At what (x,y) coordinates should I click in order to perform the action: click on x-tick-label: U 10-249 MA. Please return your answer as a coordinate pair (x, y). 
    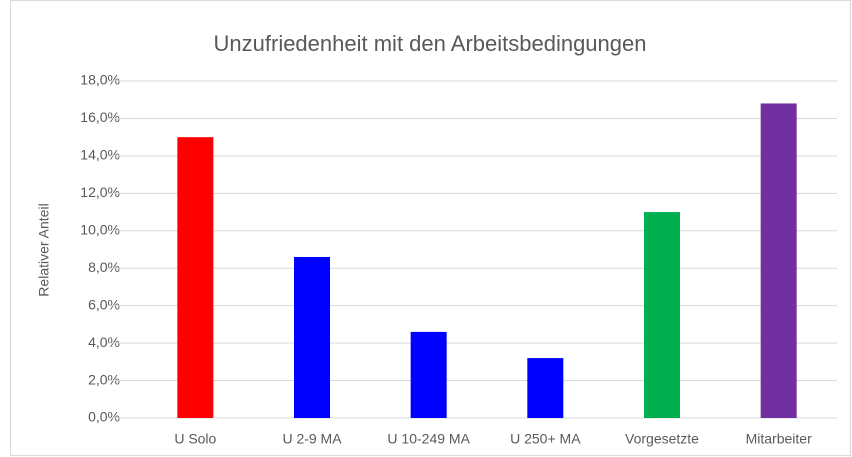
    Looking at the image, I should click on (428, 439).